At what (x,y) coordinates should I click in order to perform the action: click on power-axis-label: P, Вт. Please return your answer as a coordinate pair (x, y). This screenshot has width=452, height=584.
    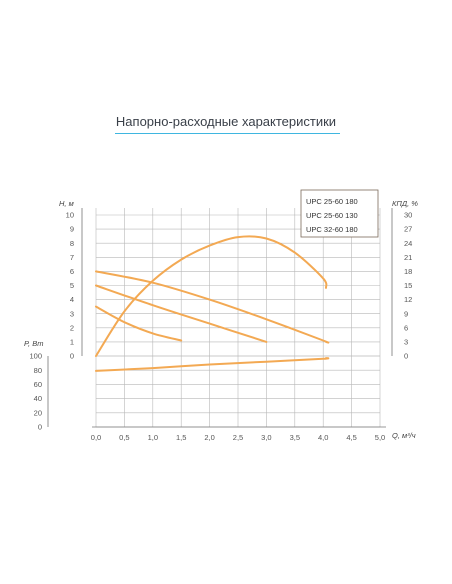
    Looking at the image, I should click on (33, 343).